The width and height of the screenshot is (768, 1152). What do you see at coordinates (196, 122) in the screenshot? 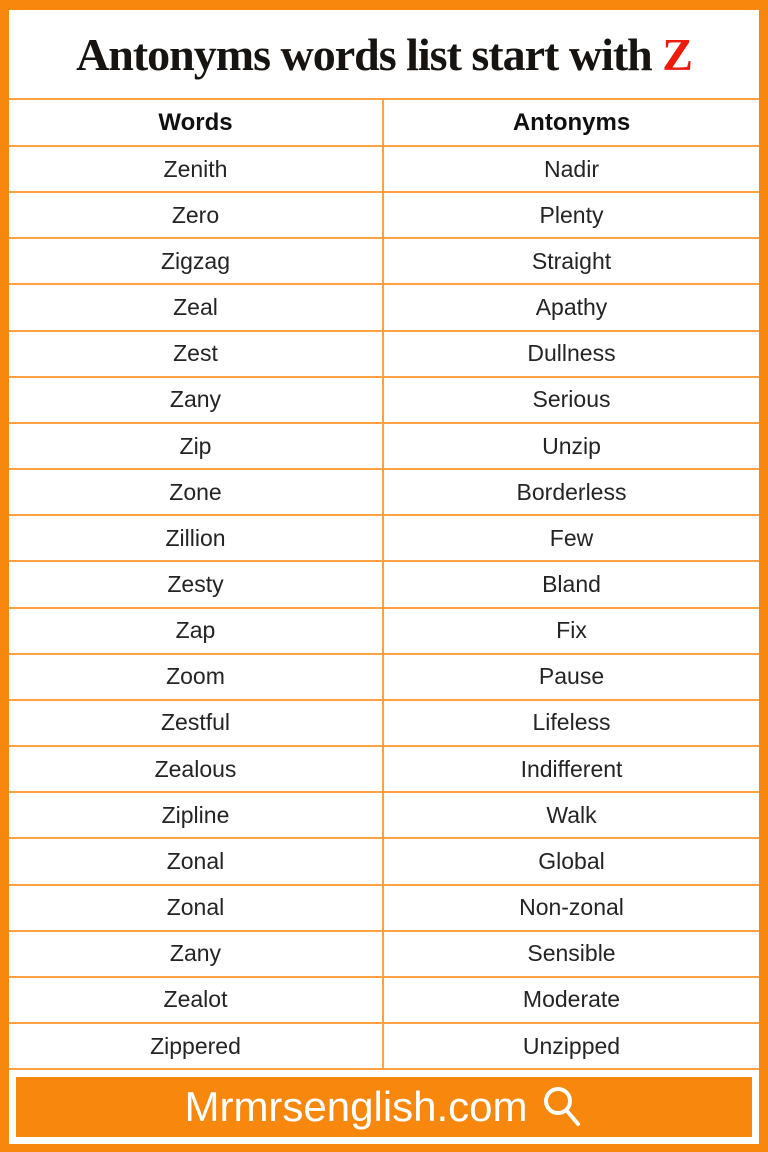
I see `column-header-words: Words` at bounding box center [196, 122].